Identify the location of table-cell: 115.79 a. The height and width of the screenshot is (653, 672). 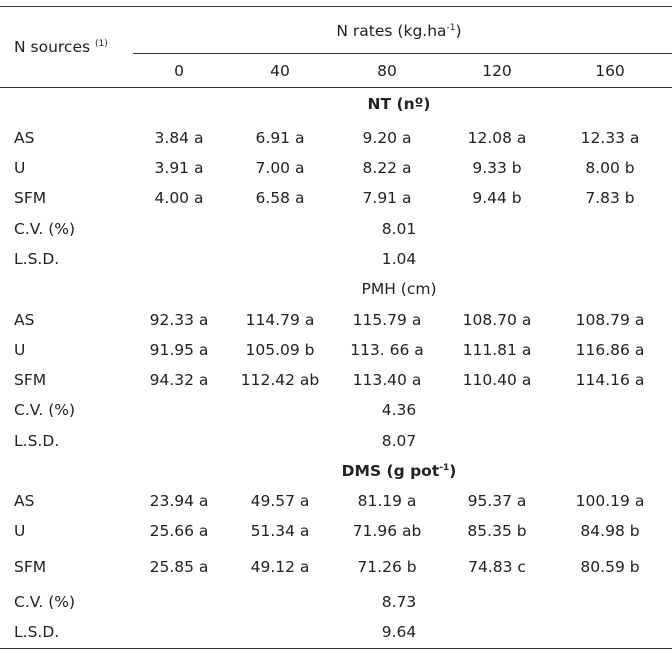
(387, 320).